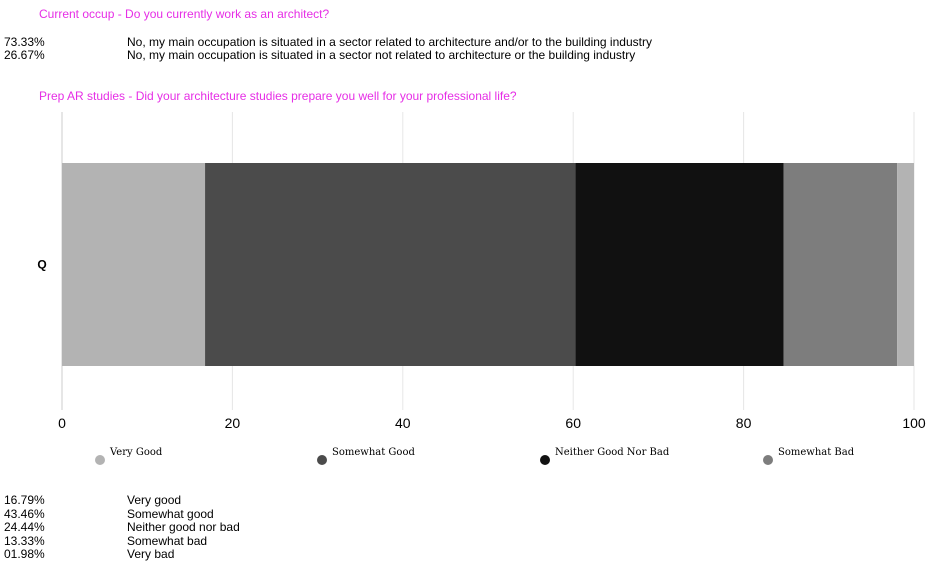  I want to click on legend-label: Somewhat Good, so click(373, 452).